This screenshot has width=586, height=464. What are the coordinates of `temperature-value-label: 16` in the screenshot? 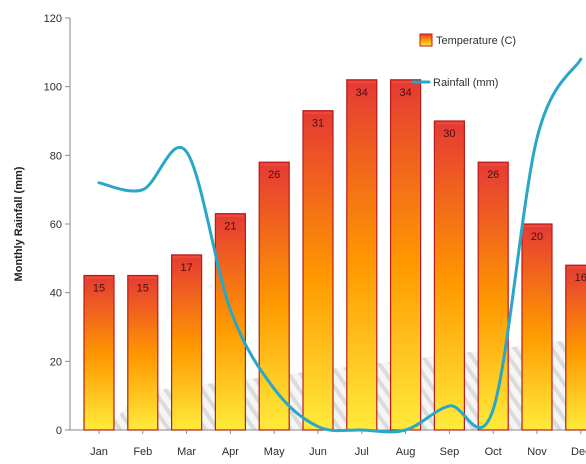 It's located at (580, 278).